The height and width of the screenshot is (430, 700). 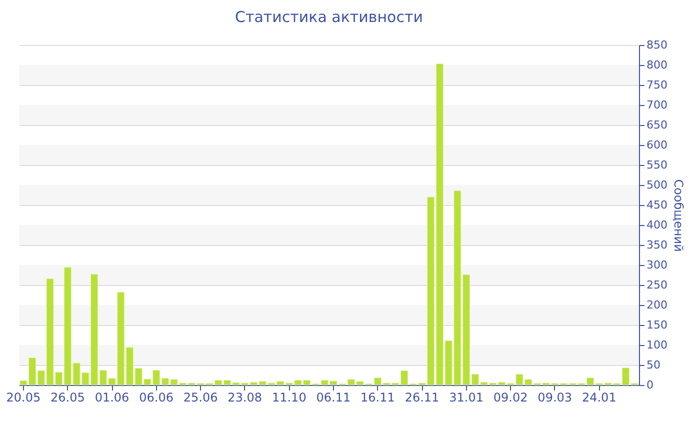 What do you see at coordinates (657, 225) in the screenshot?
I see `y-tick-label: 400` at bounding box center [657, 225].